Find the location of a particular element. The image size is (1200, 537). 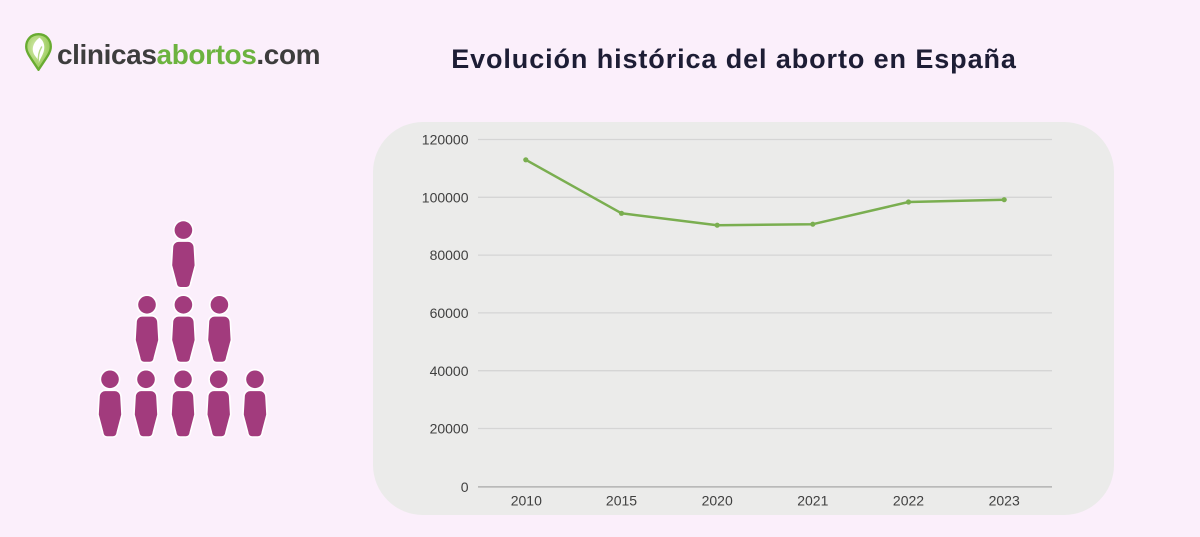

svg-text: 40000 is located at coordinates (449, 371).